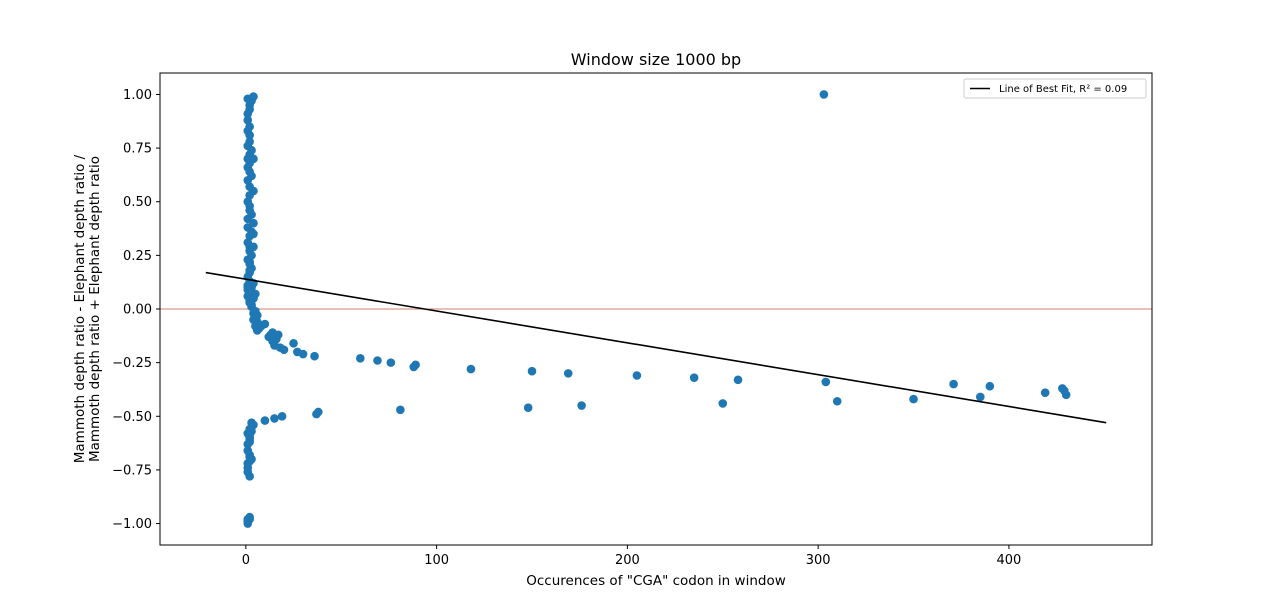  I want to click on y-tick-label: 0.75, so click(137, 149).